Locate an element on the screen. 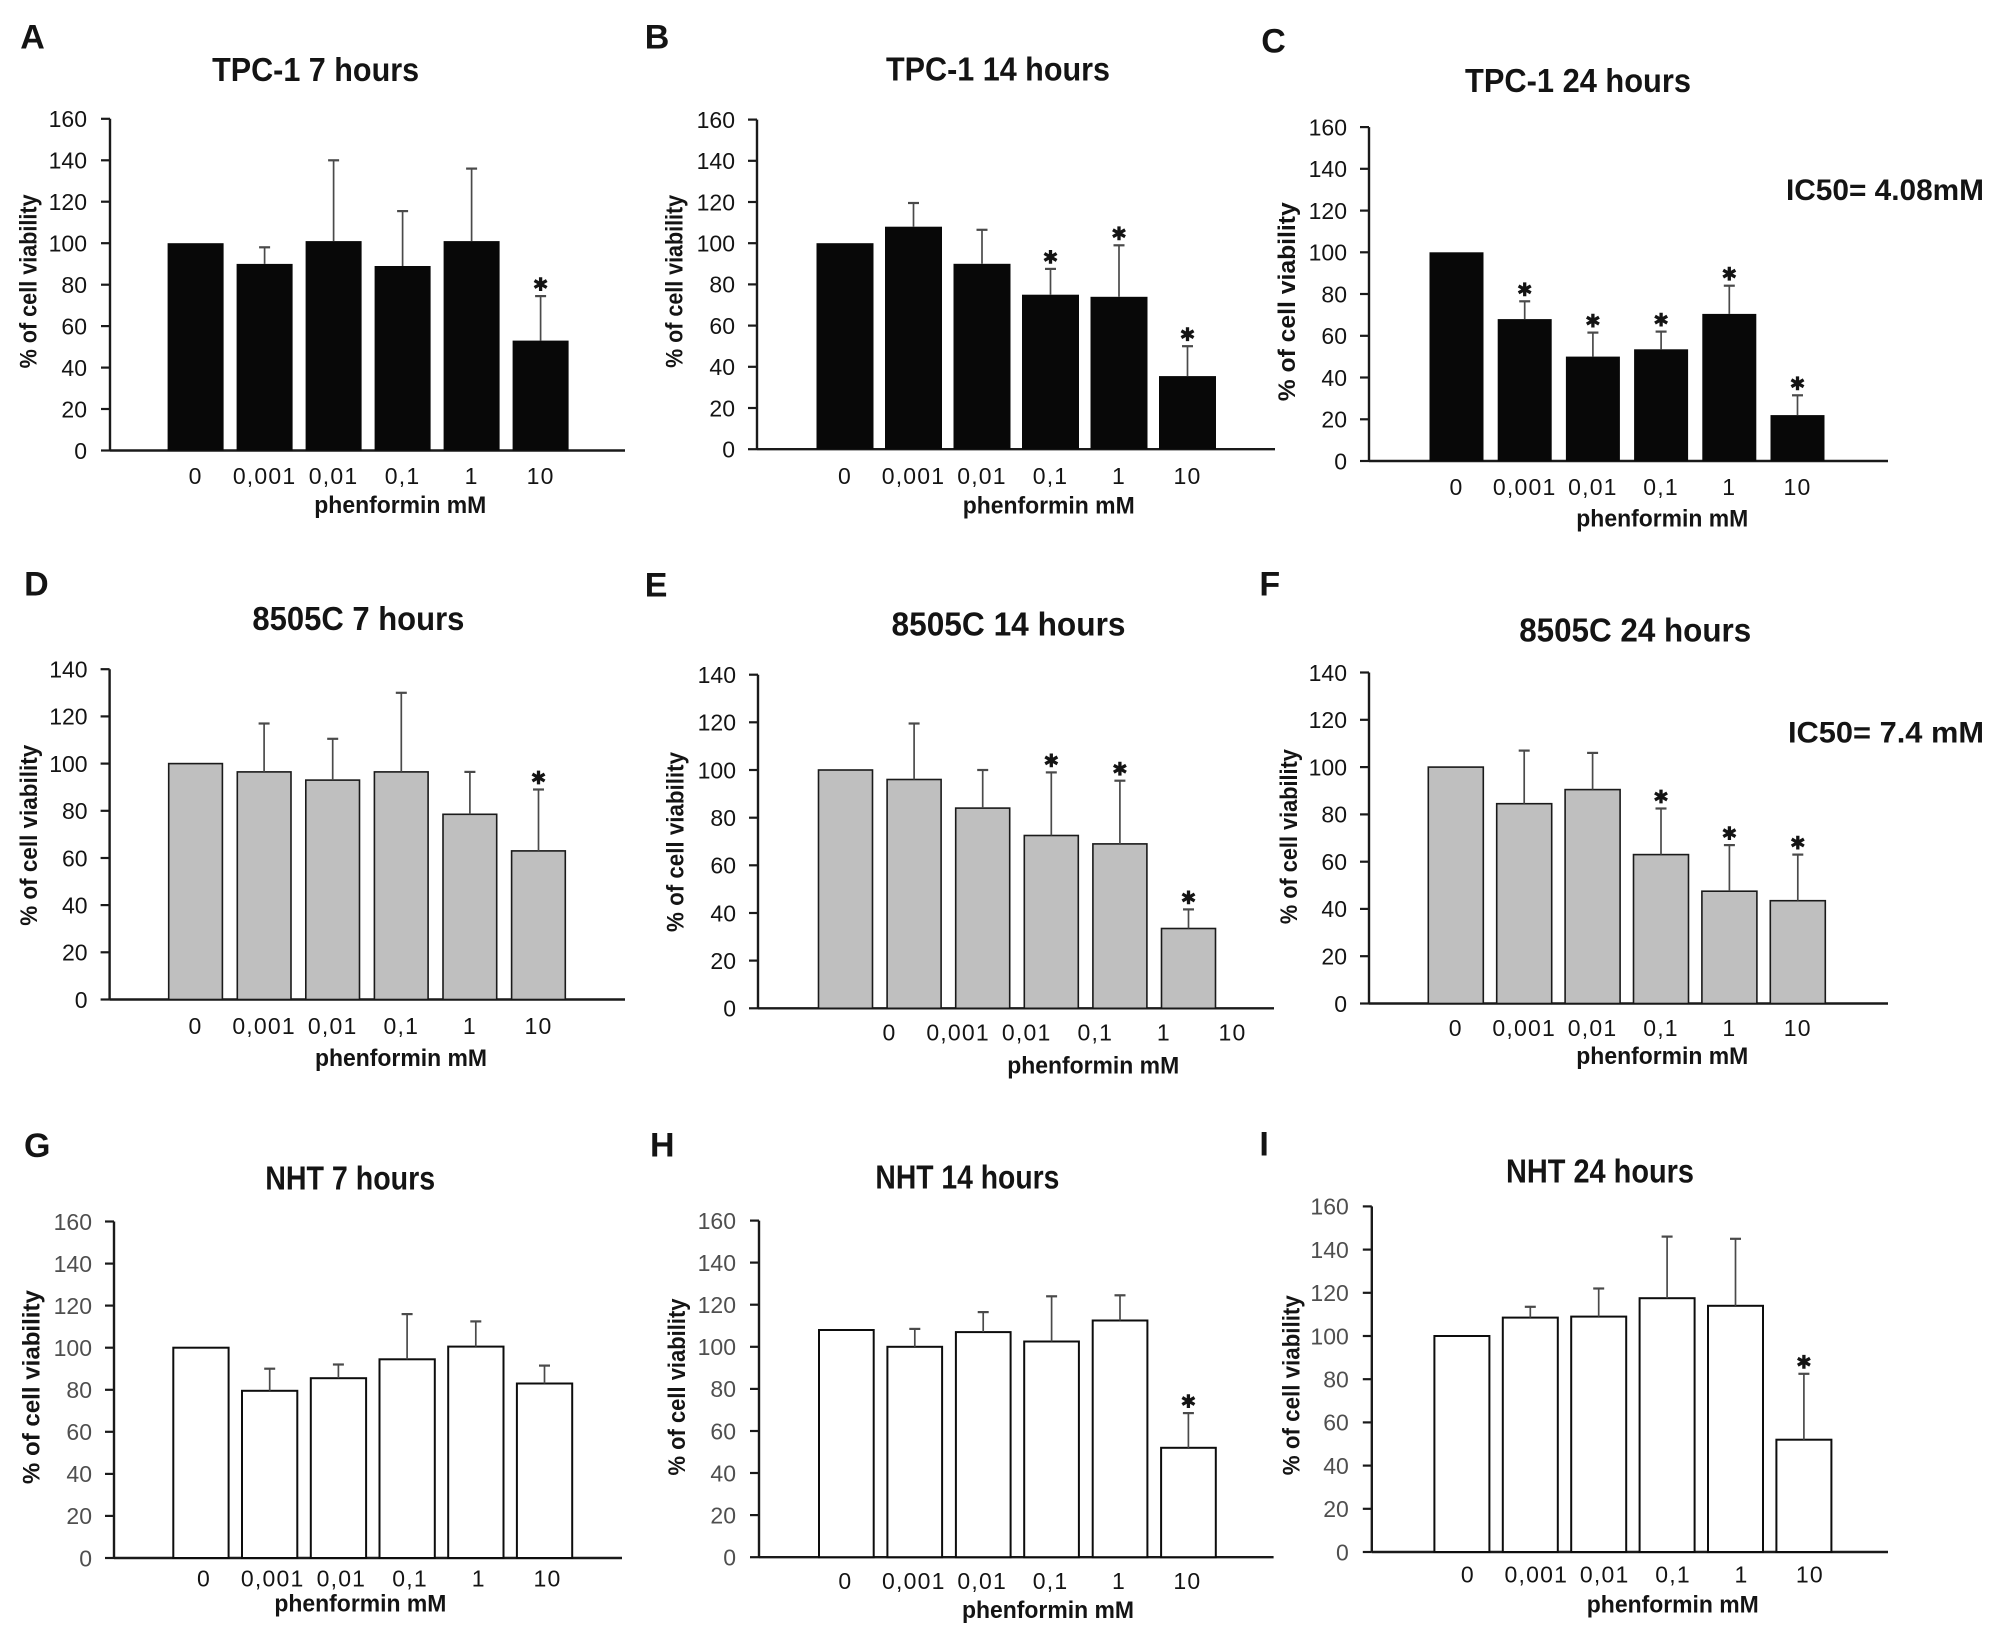 The height and width of the screenshot is (1647, 2000). svg-text: I is located at coordinates (1263, 1145).